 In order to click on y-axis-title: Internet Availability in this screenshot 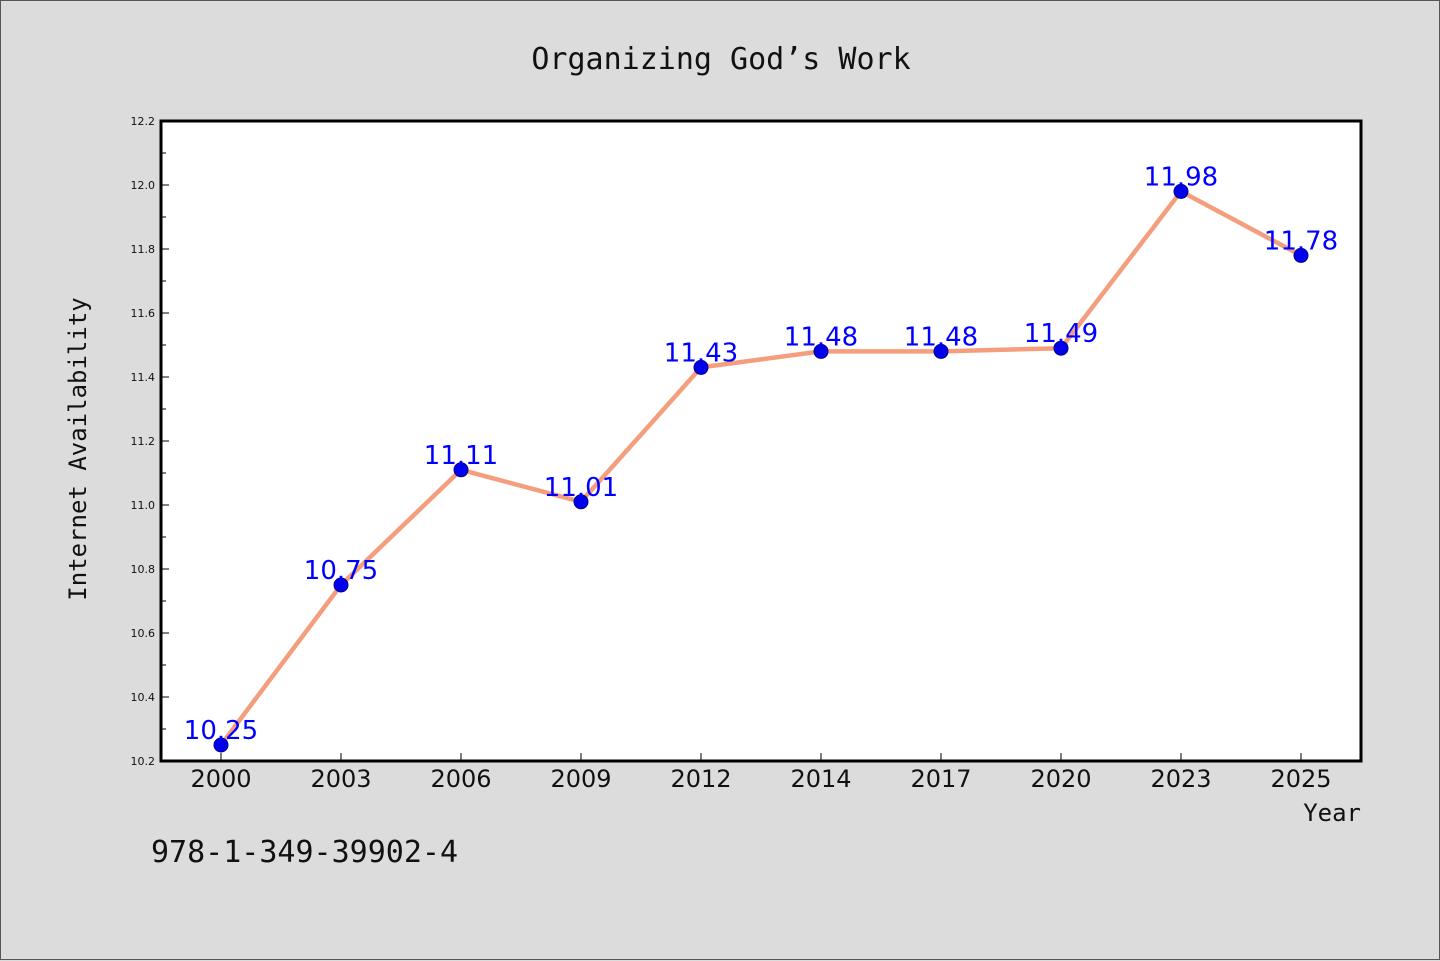, I will do `click(78, 448)`.